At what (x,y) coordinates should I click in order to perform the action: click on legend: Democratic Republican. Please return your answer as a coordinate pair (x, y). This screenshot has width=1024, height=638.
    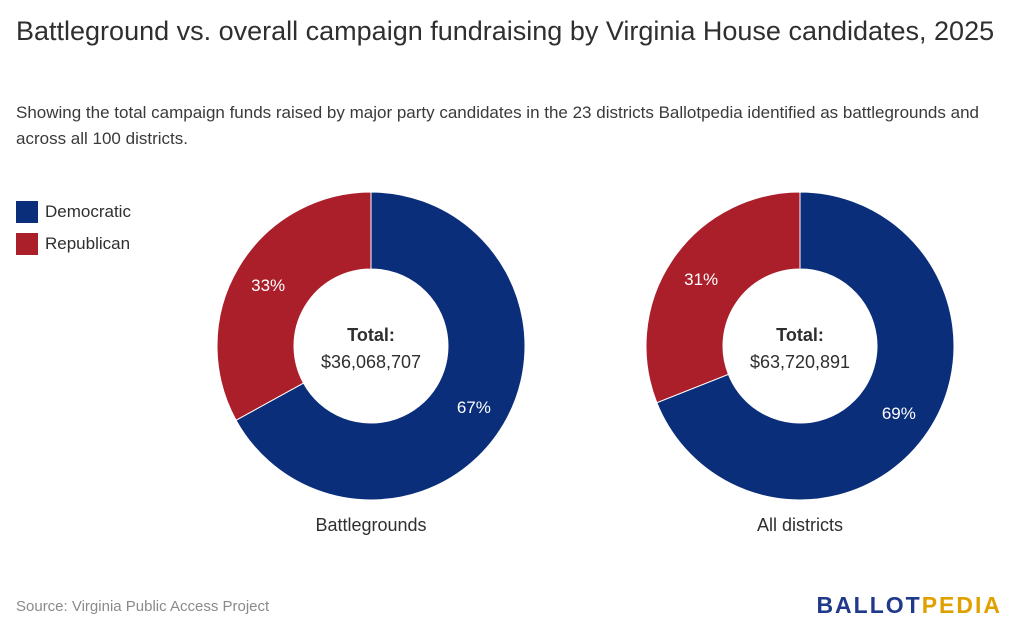
    Looking at the image, I should click on (73, 232).